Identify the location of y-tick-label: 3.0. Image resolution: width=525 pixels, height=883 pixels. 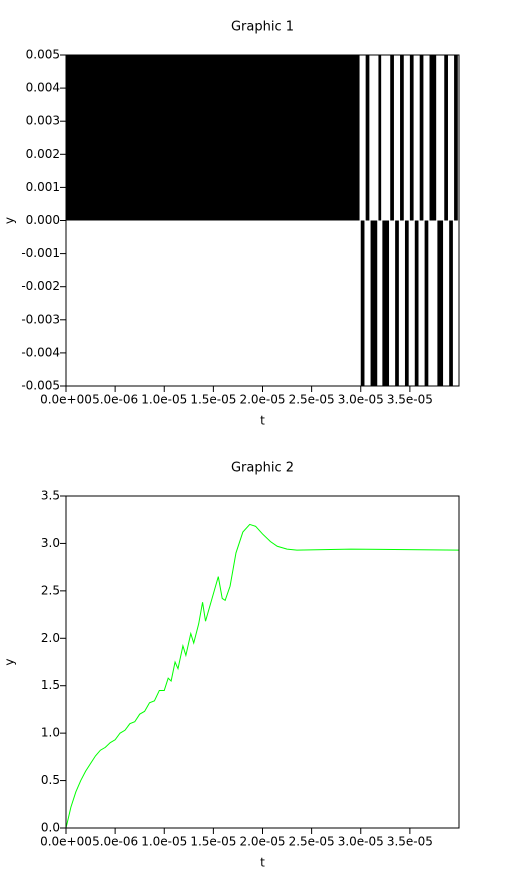
(50, 543).